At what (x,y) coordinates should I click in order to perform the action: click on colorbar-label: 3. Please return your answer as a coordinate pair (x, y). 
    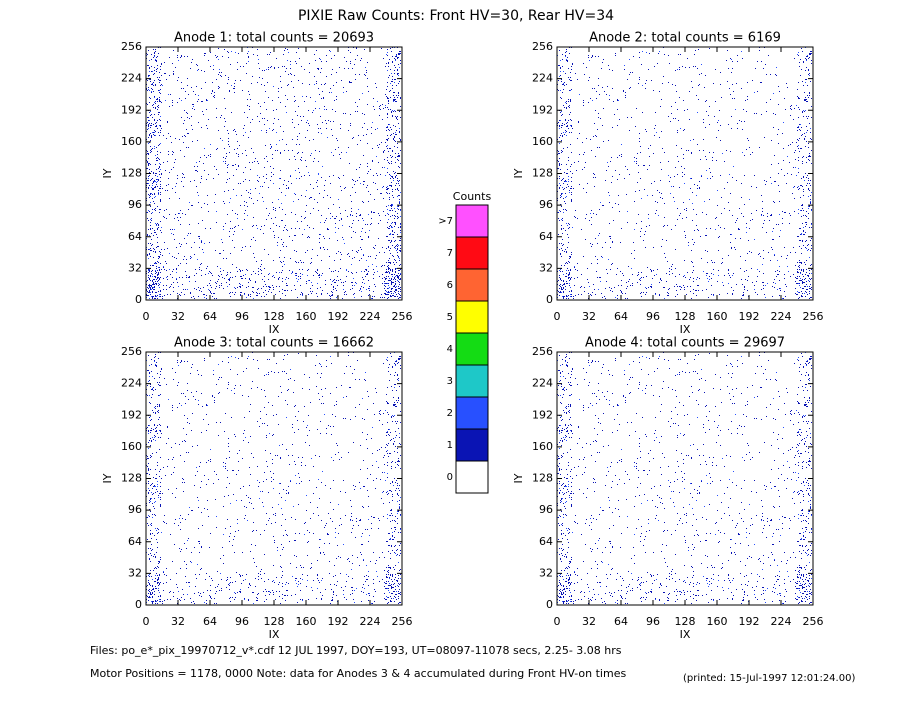
    Looking at the image, I should click on (450, 381).